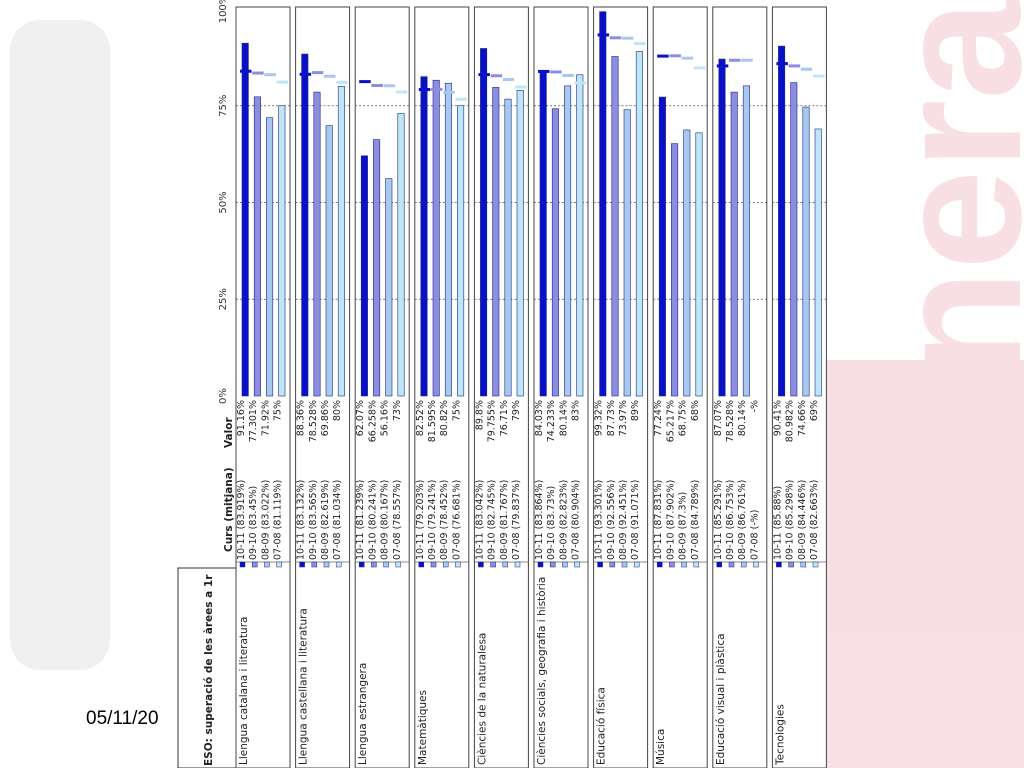 Image resolution: width=1024 pixels, height=768 pixels. Describe the element at coordinates (229, 509) in the screenshot. I see `column-curs-header: Curs (mitjana)` at that location.